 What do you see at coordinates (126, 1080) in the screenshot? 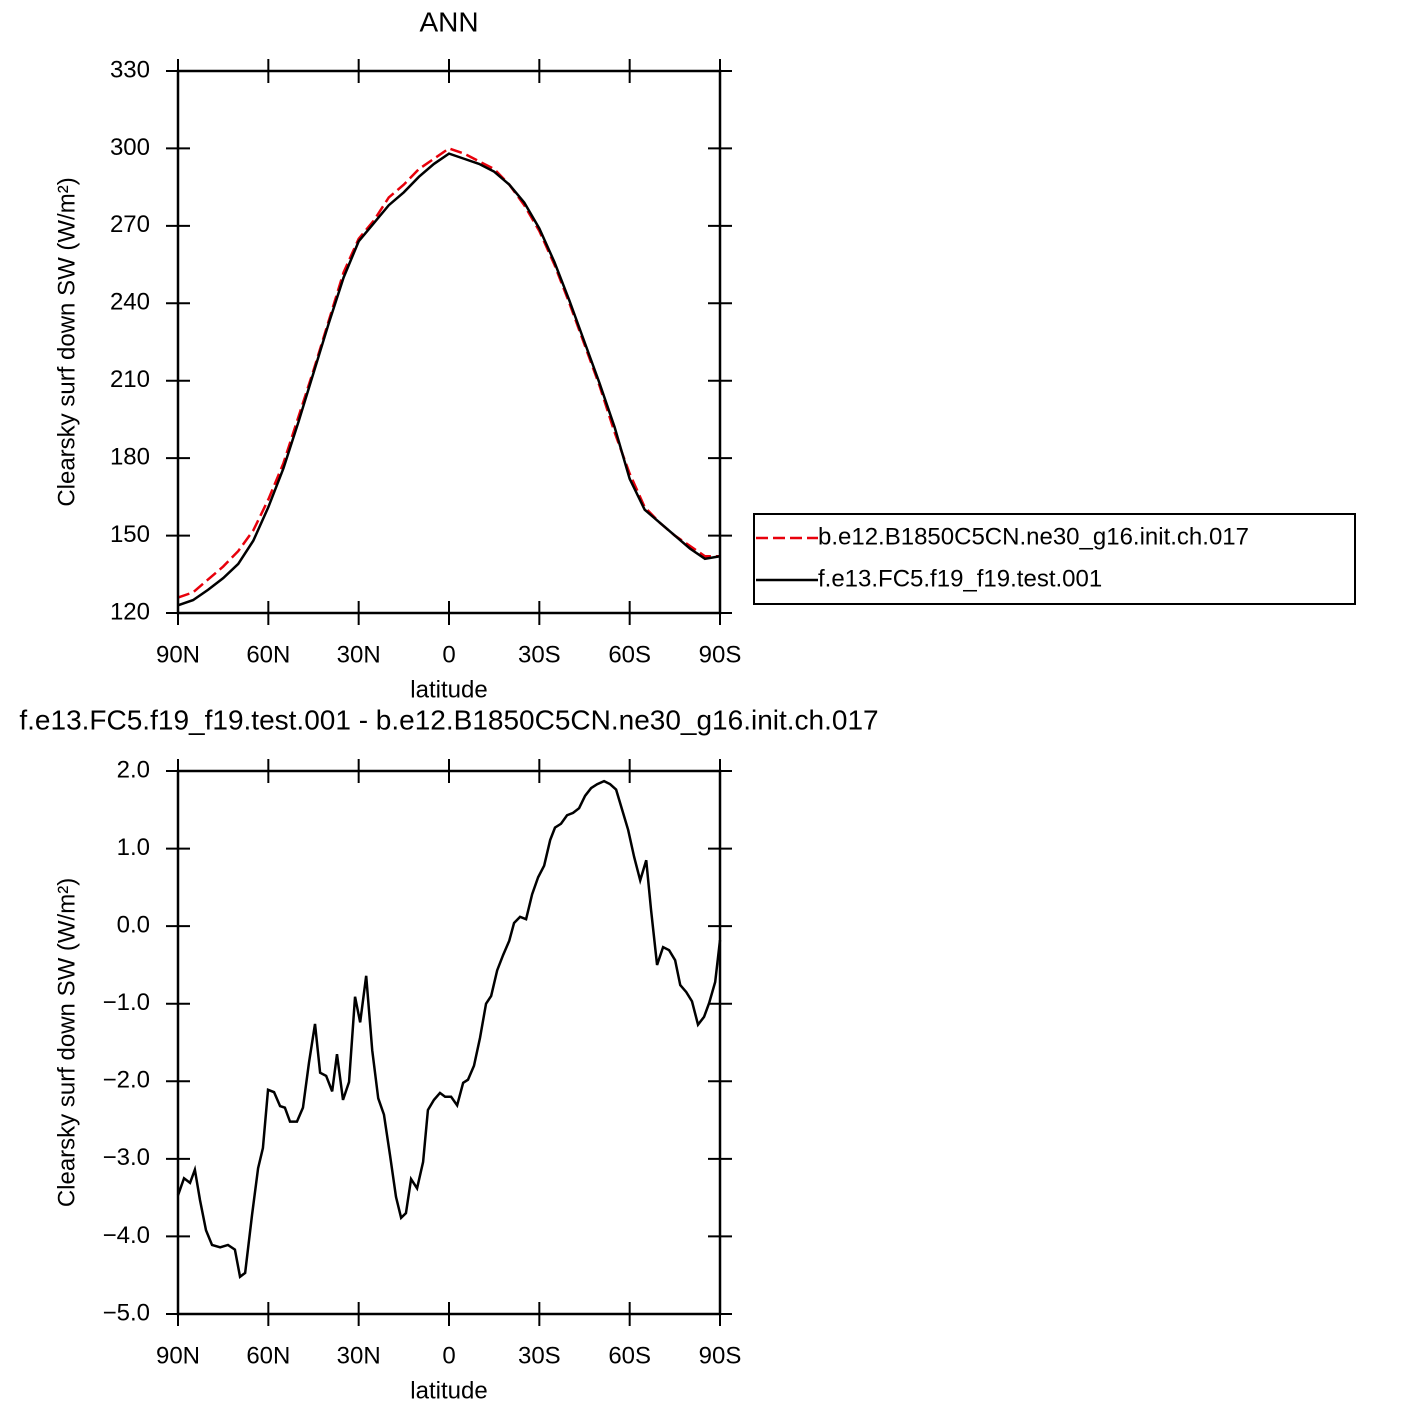
I see `y-tick-label: −2.0` at bounding box center [126, 1080].